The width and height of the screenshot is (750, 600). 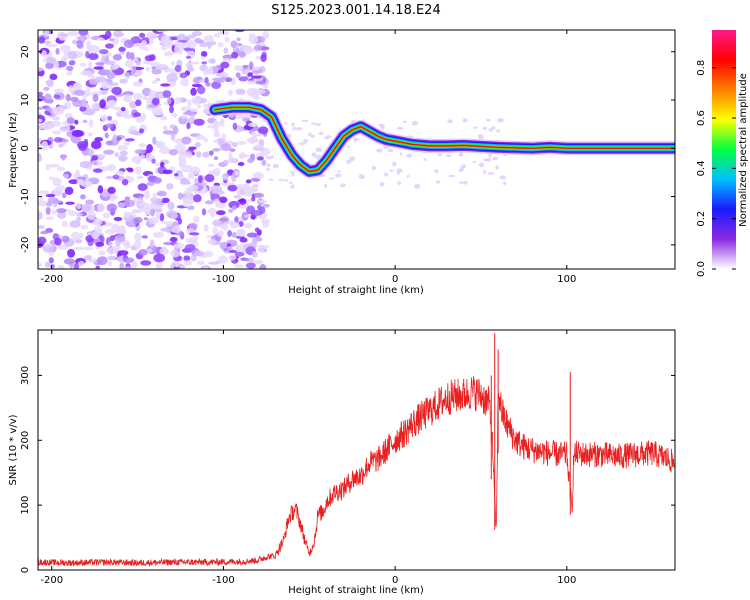 What do you see at coordinates (25, 51) in the screenshot?
I see `spectrogram-y-tick-label: 20` at bounding box center [25, 51].